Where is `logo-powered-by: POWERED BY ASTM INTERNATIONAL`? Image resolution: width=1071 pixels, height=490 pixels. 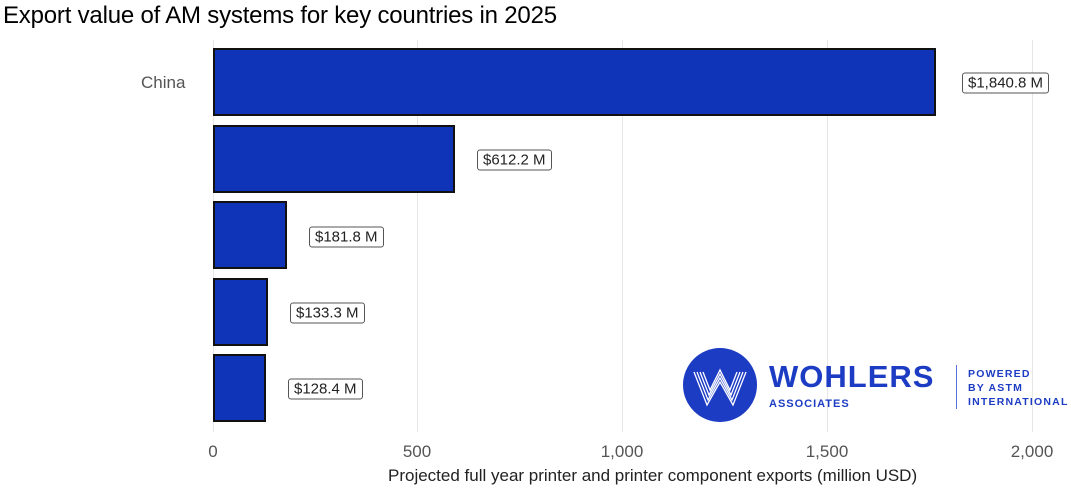
logo-powered-by: POWERED BY ASTM INTERNATIONAL is located at coordinates (1018, 388).